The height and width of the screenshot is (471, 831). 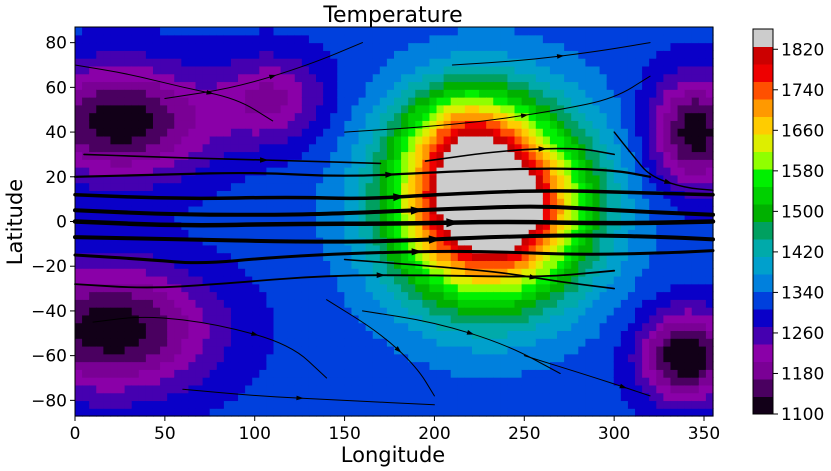 I want to click on x-axis: 0 50 100 150 200 250 300 350, so click(x=395, y=430).